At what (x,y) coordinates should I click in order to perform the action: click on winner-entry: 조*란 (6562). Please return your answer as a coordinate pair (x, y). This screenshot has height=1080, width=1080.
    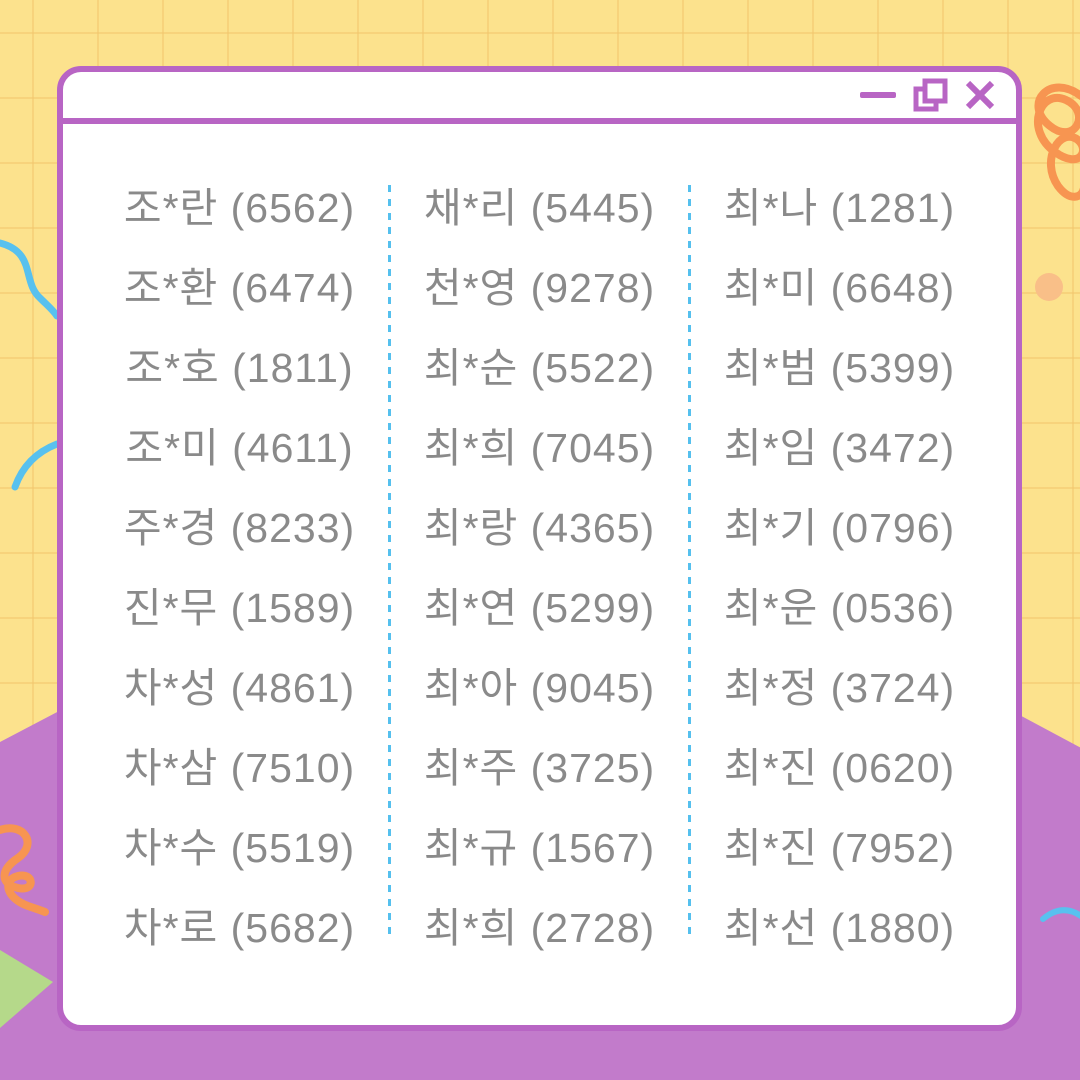
    Looking at the image, I should click on (239, 208).